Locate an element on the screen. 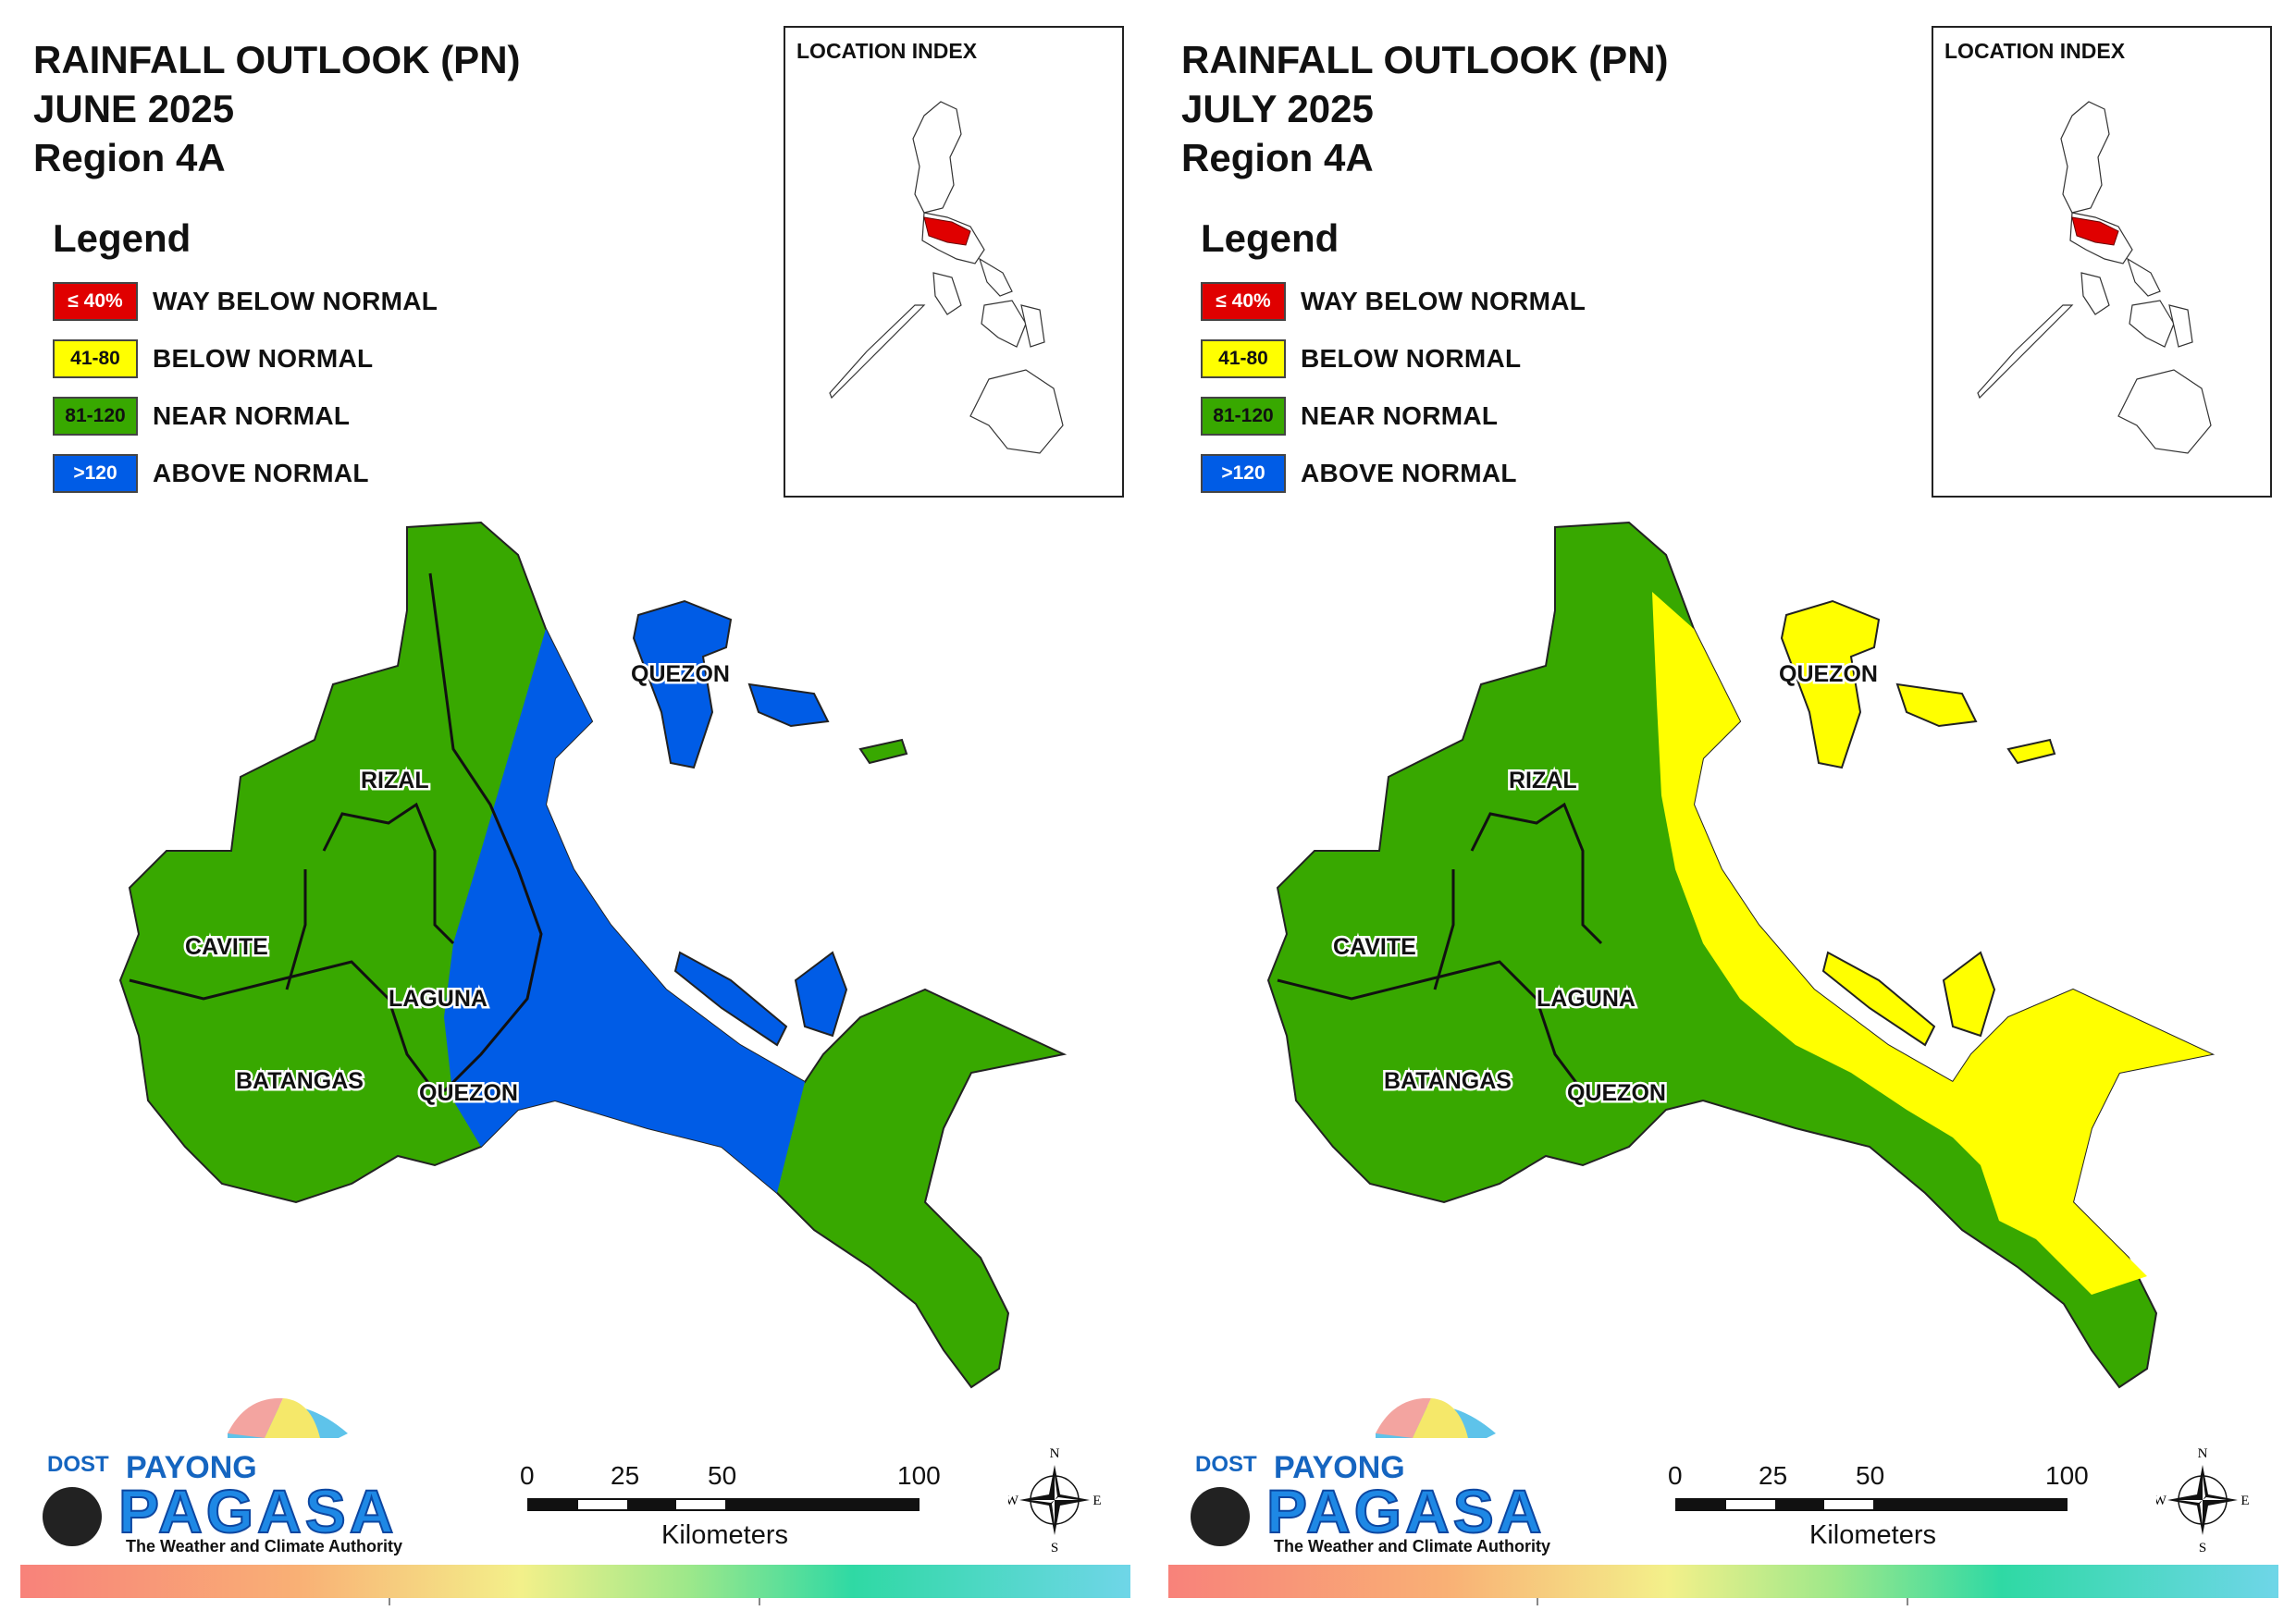 The image size is (2296, 1623). alabat-island is located at coordinates (1878, 999).